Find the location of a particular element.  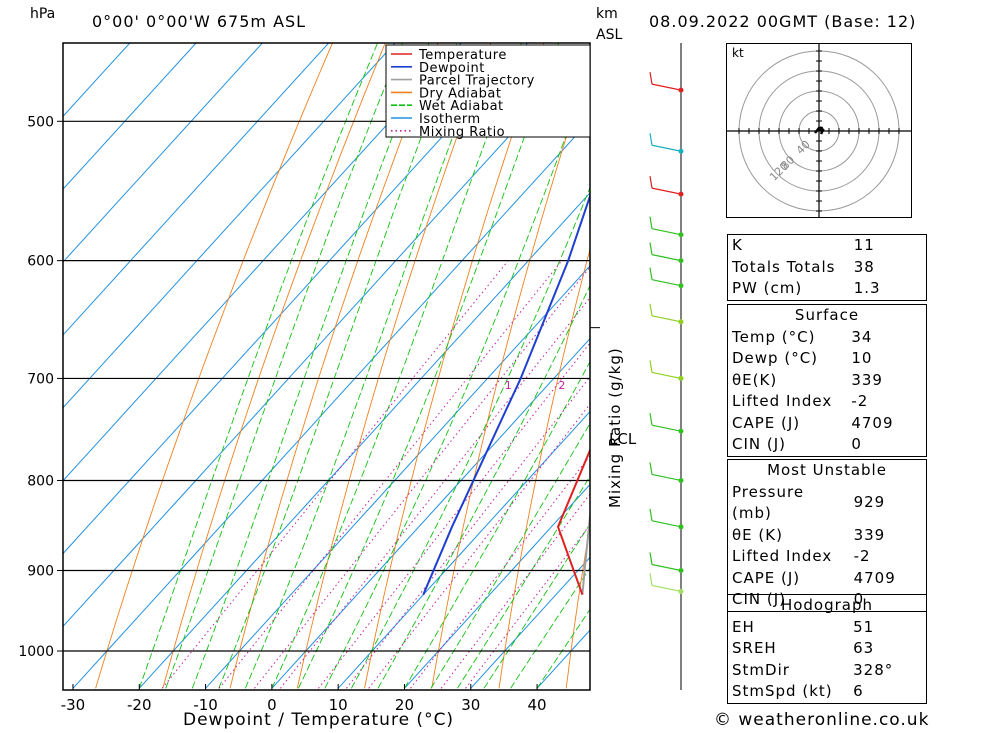

sreh-value: 63 is located at coordinates (864, 648).